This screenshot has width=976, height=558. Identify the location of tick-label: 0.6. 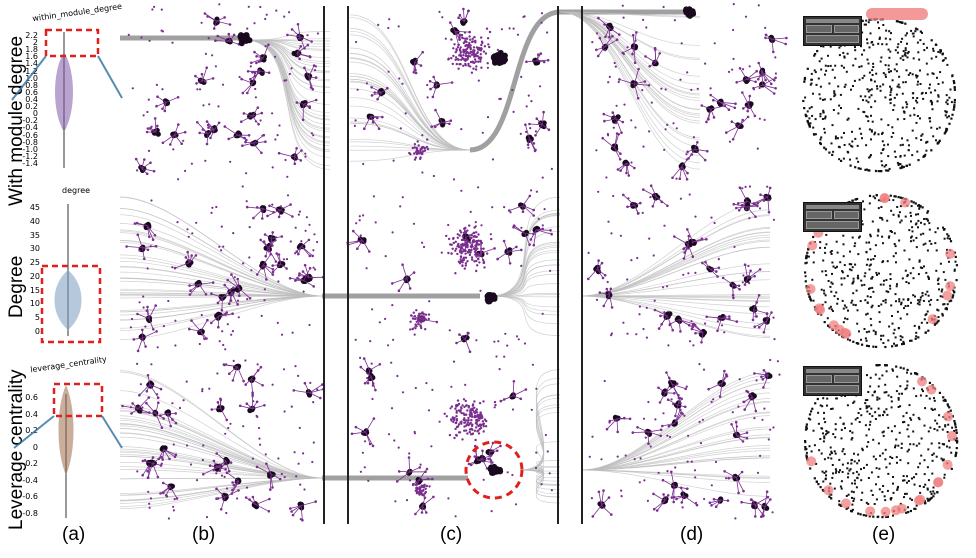
(31, 397).